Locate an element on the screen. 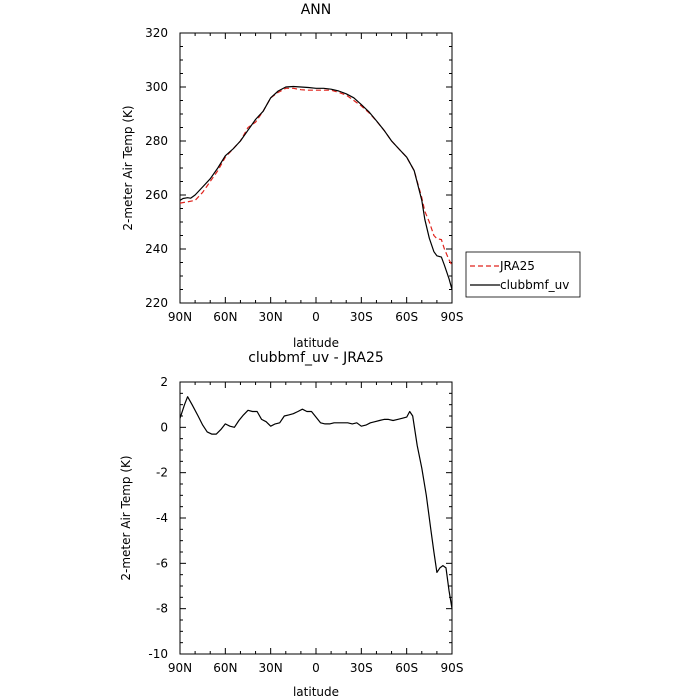  series-line-jra25 is located at coordinates (316, 176).